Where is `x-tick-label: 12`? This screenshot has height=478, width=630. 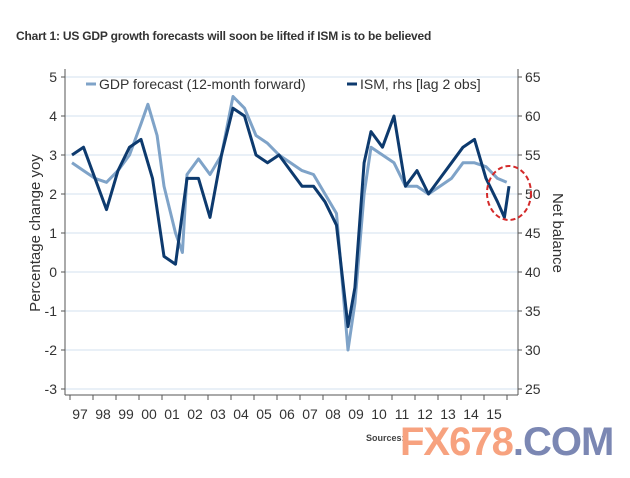
x-tick-label: 12 is located at coordinates (425, 414).